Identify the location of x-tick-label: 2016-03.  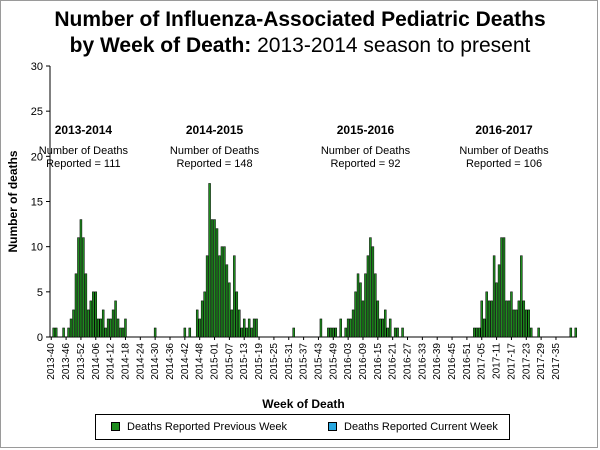
(348, 361).